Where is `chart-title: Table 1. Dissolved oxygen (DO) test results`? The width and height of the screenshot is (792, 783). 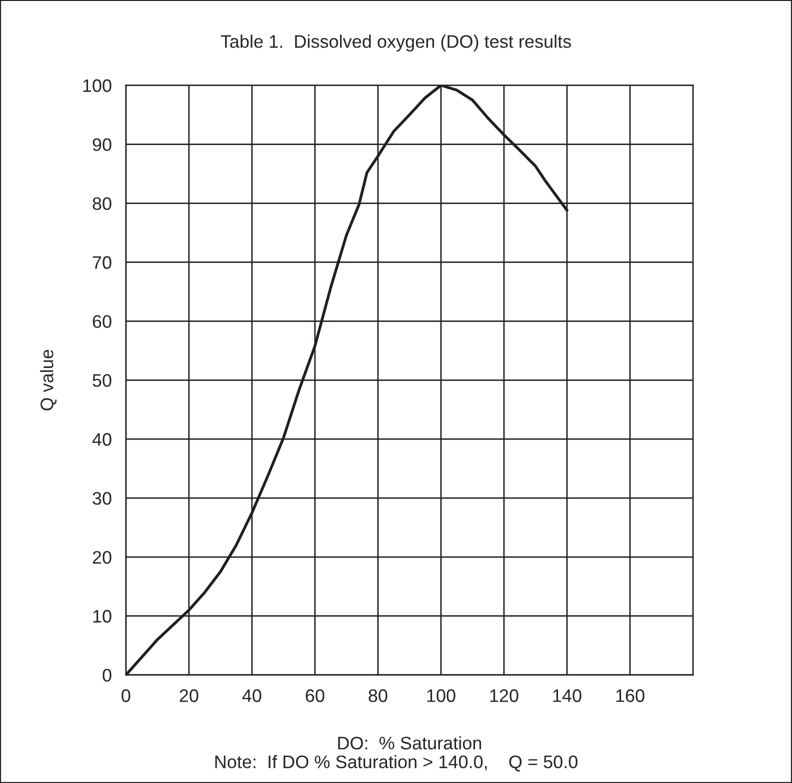
chart-title: Table 1. Dissolved oxygen (DO) test results is located at coordinates (395, 43).